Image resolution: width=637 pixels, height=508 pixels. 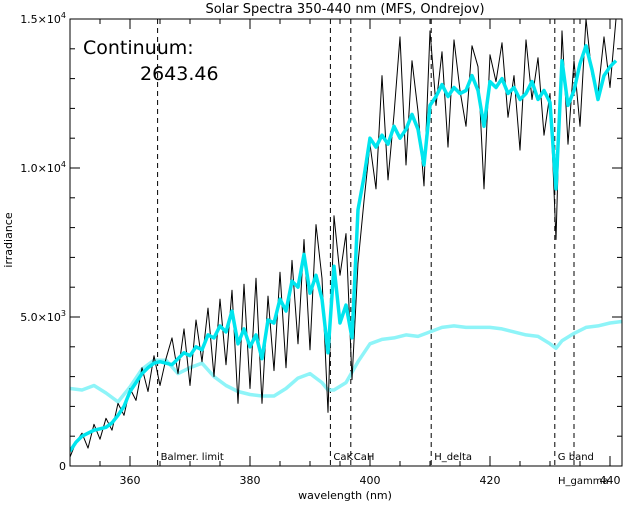 I want to click on x-tick-label: 420, so click(x=490, y=480).